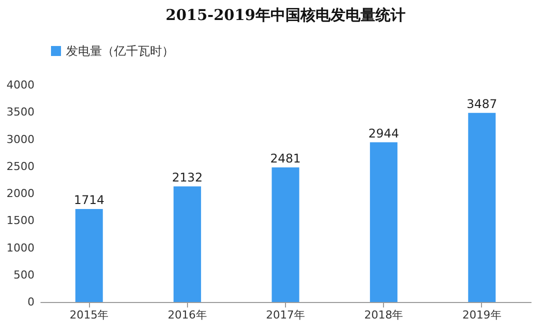 The width and height of the screenshot is (545, 326). Describe the element at coordinates (20, 112) in the screenshot. I see `y-tick-label: 3500` at that location.